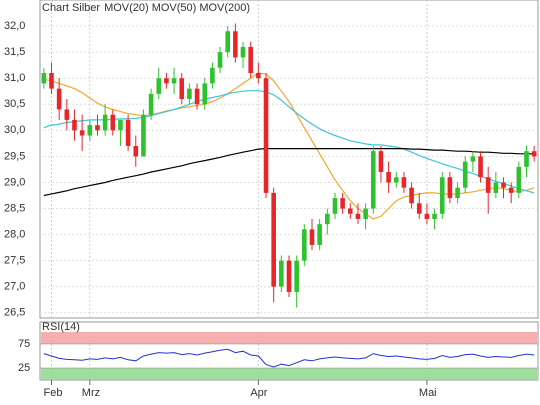 The height and width of the screenshot is (405, 540). Describe the element at coordinates (71, 8) in the screenshot. I see `chart-title: Chart Silber` at that location.